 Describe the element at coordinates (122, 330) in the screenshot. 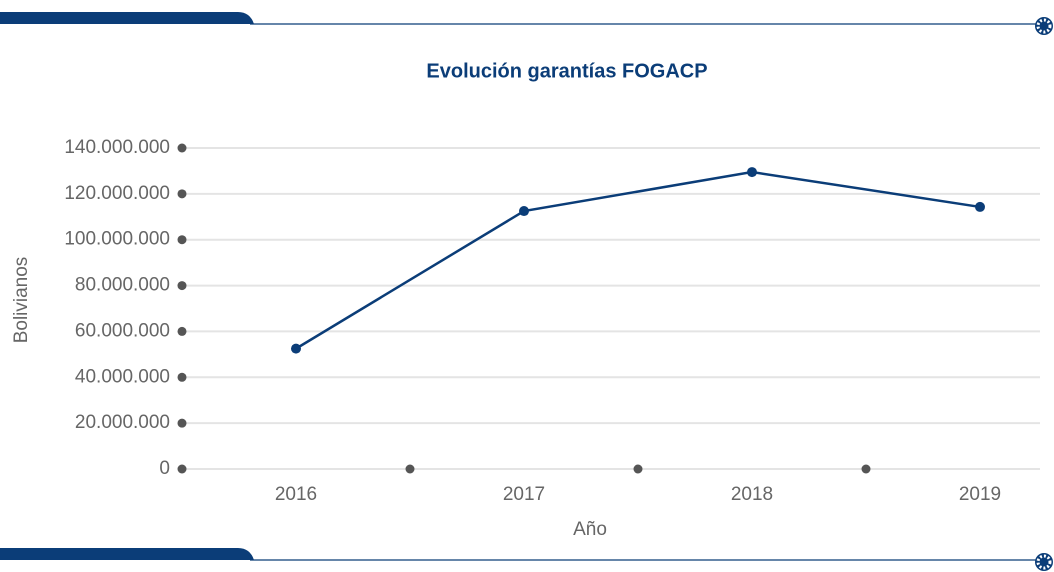

I see `y-tick-label: 60.000.000` at that location.